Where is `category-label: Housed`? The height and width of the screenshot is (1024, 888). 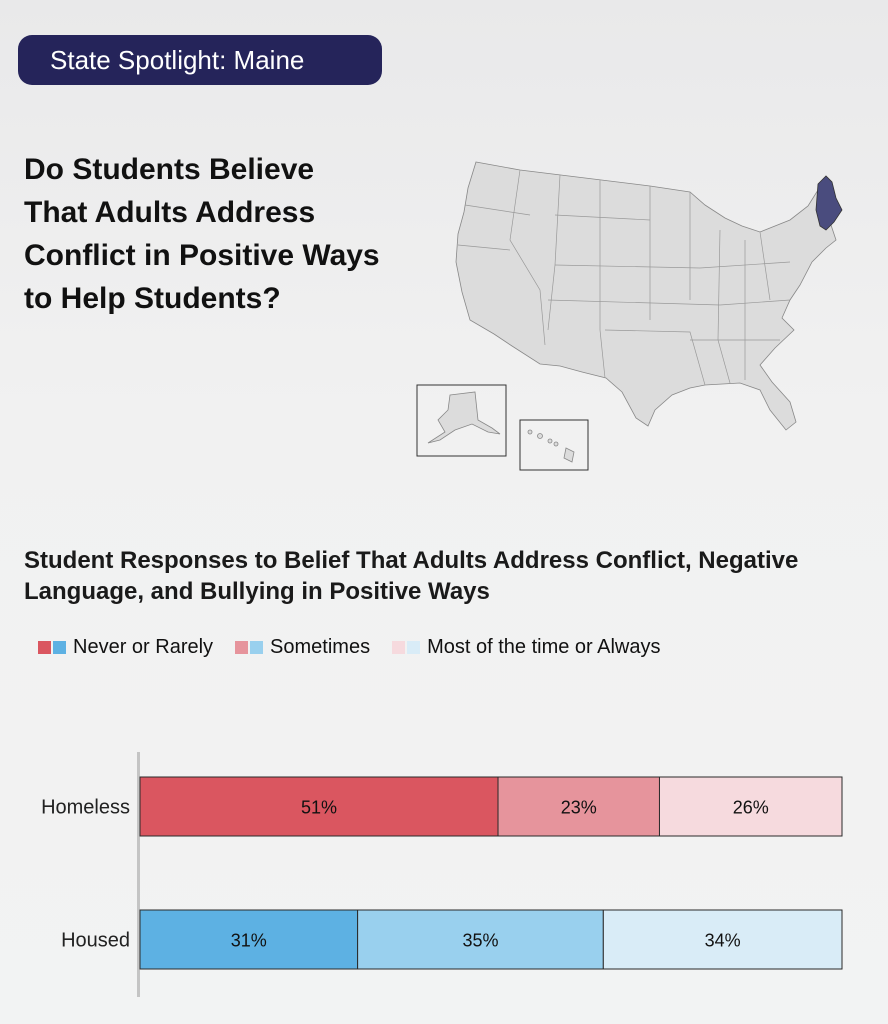 category-label: Housed is located at coordinates (95, 941).